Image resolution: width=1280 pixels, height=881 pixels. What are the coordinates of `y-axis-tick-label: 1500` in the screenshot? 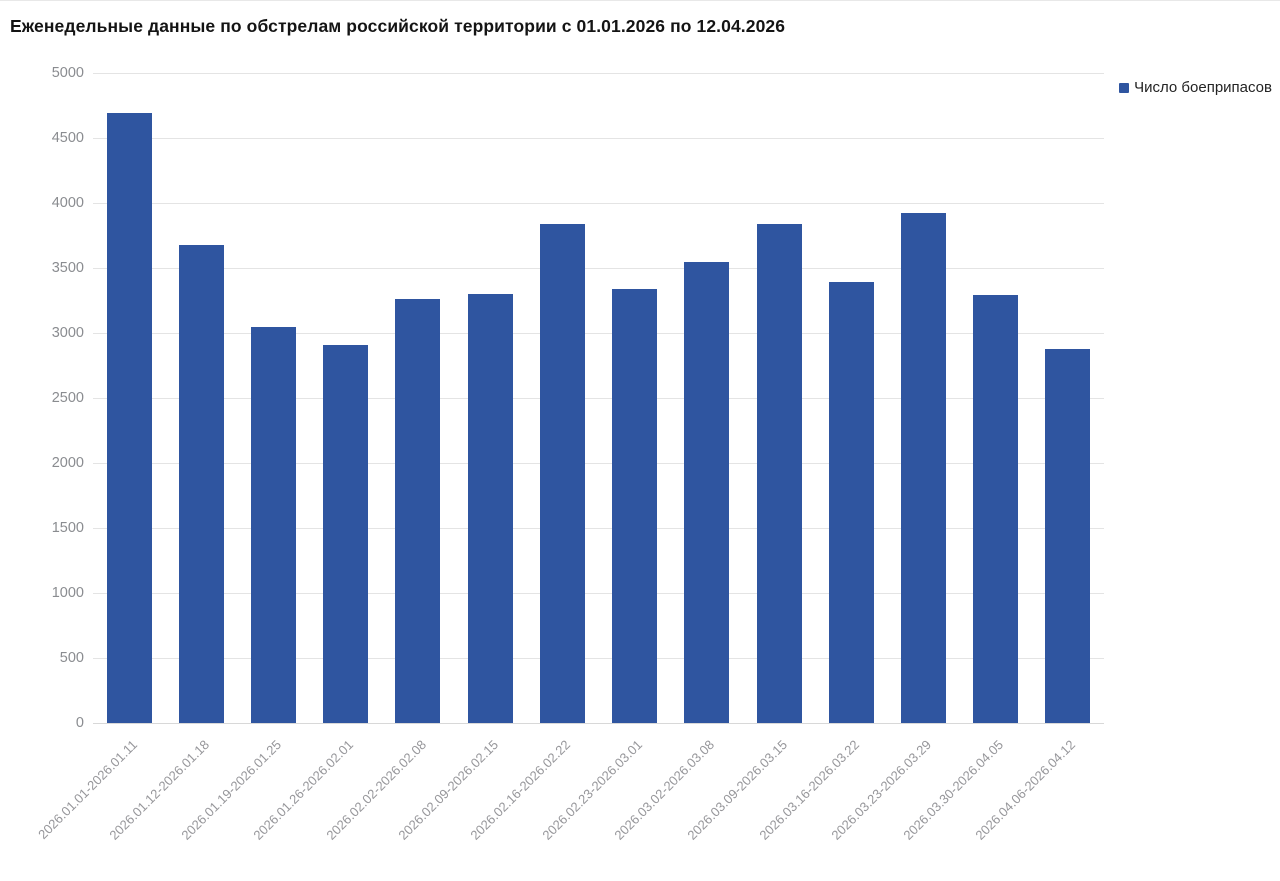 It's located at (67, 528).